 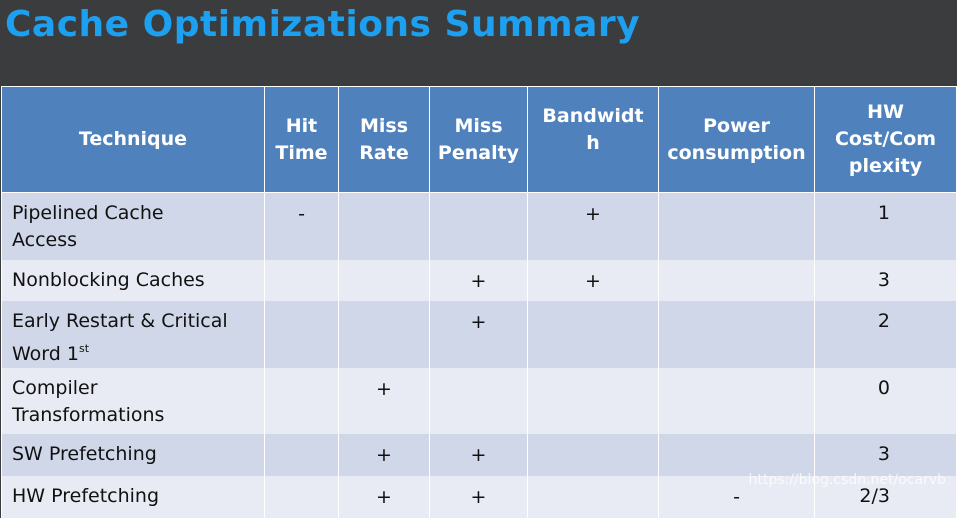 What do you see at coordinates (847, 480) in the screenshot?
I see `watermark-url: https://blog.csdn.net/ocarvb` at bounding box center [847, 480].